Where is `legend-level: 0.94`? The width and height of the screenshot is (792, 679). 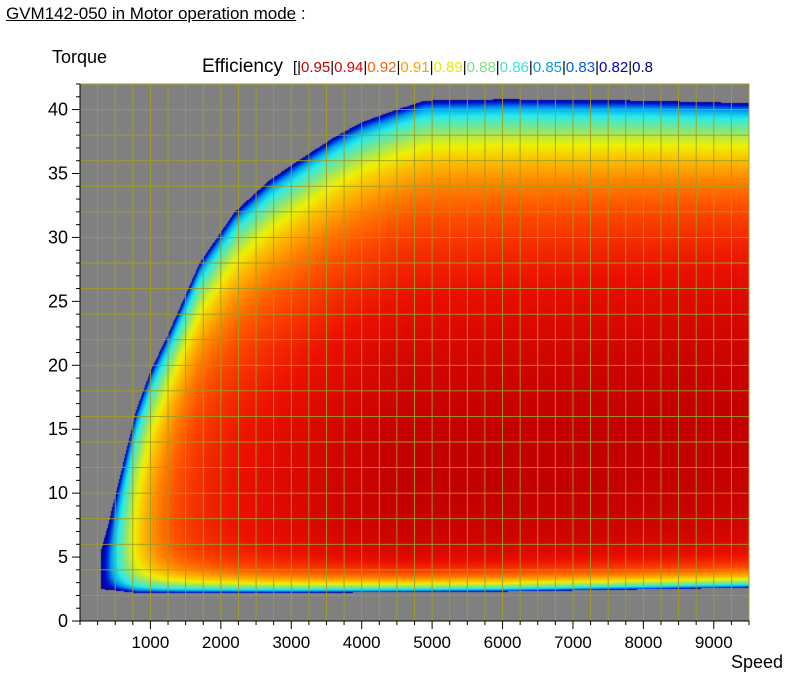 legend-level: 0.94 is located at coordinates (348, 67).